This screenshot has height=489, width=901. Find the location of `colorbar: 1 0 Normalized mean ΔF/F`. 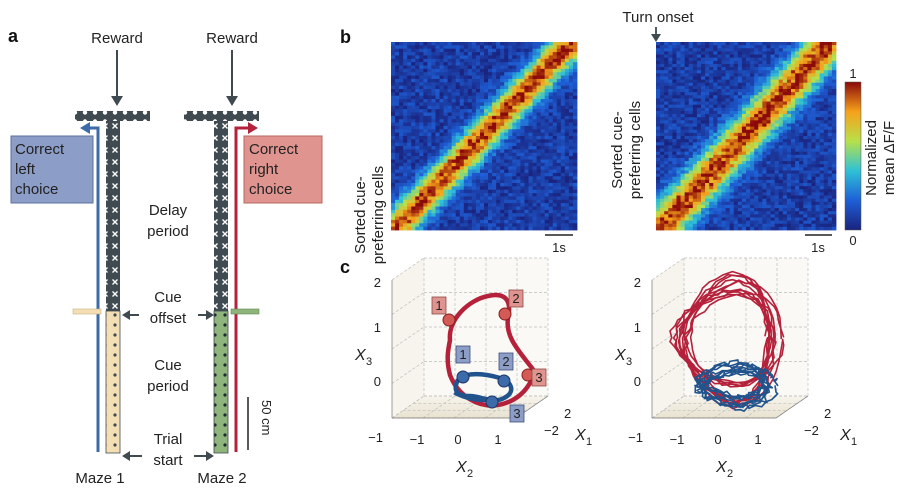

colorbar: 1 0 Normalized mean ΔF/F is located at coordinates (871, 157).